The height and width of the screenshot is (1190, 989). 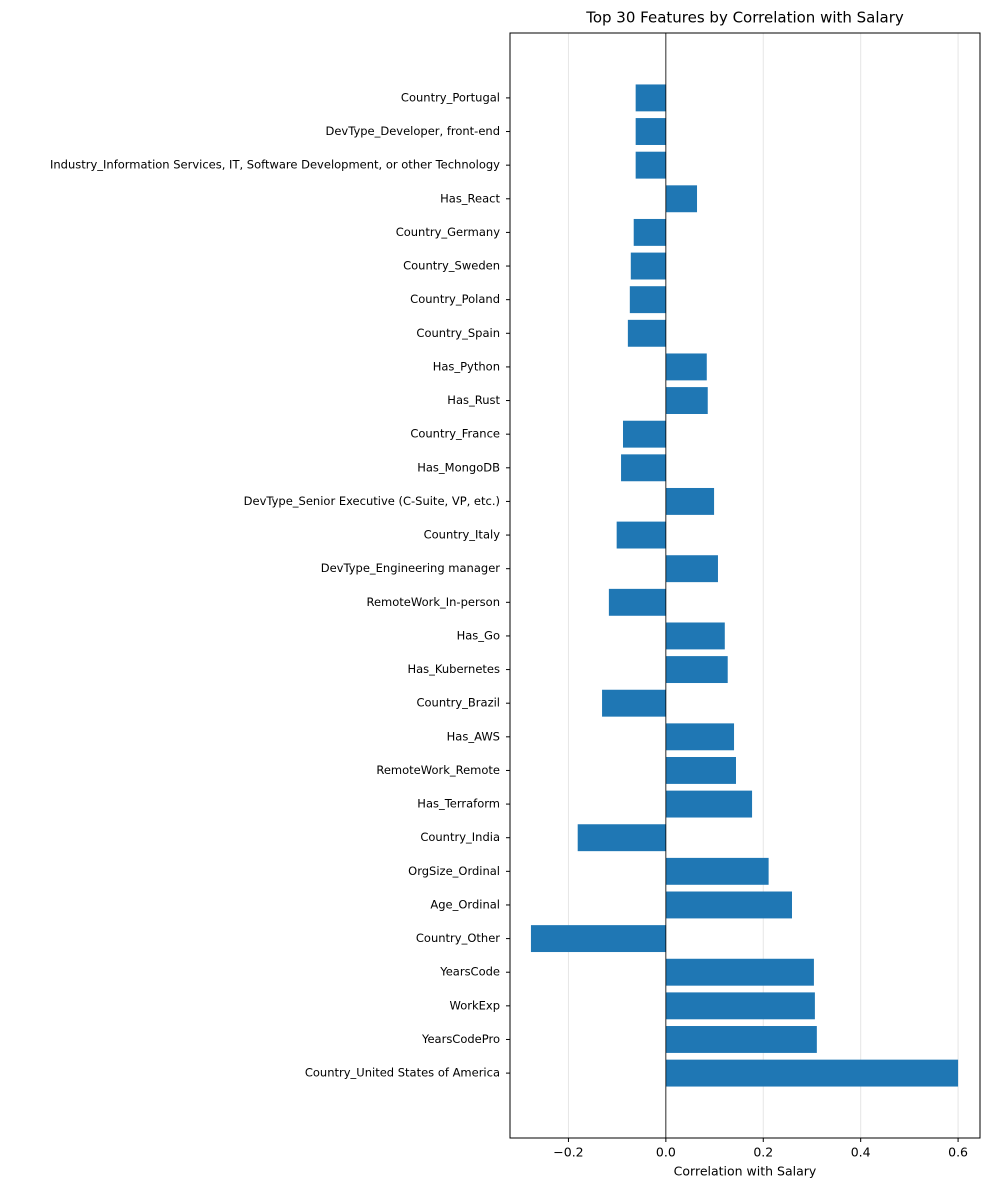 I want to click on x-axis-label: Correlation with Salary, so click(x=745, y=1171).